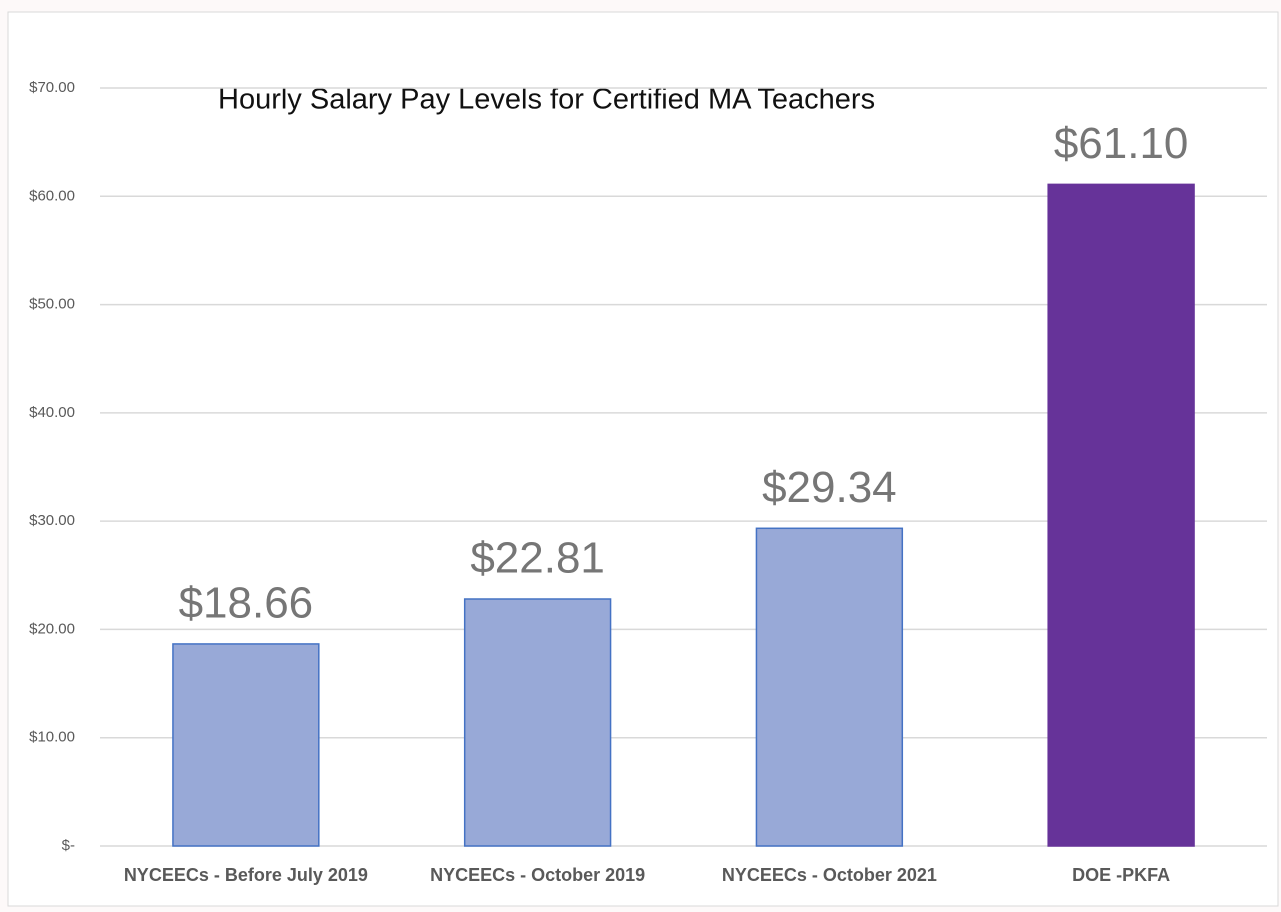 Image resolution: width=1281 pixels, height=912 pixels. What do you see at coordinates (1121, 143) in the screenshot?
I see `value-label: $61.10` at bounding box center [1121, 143].